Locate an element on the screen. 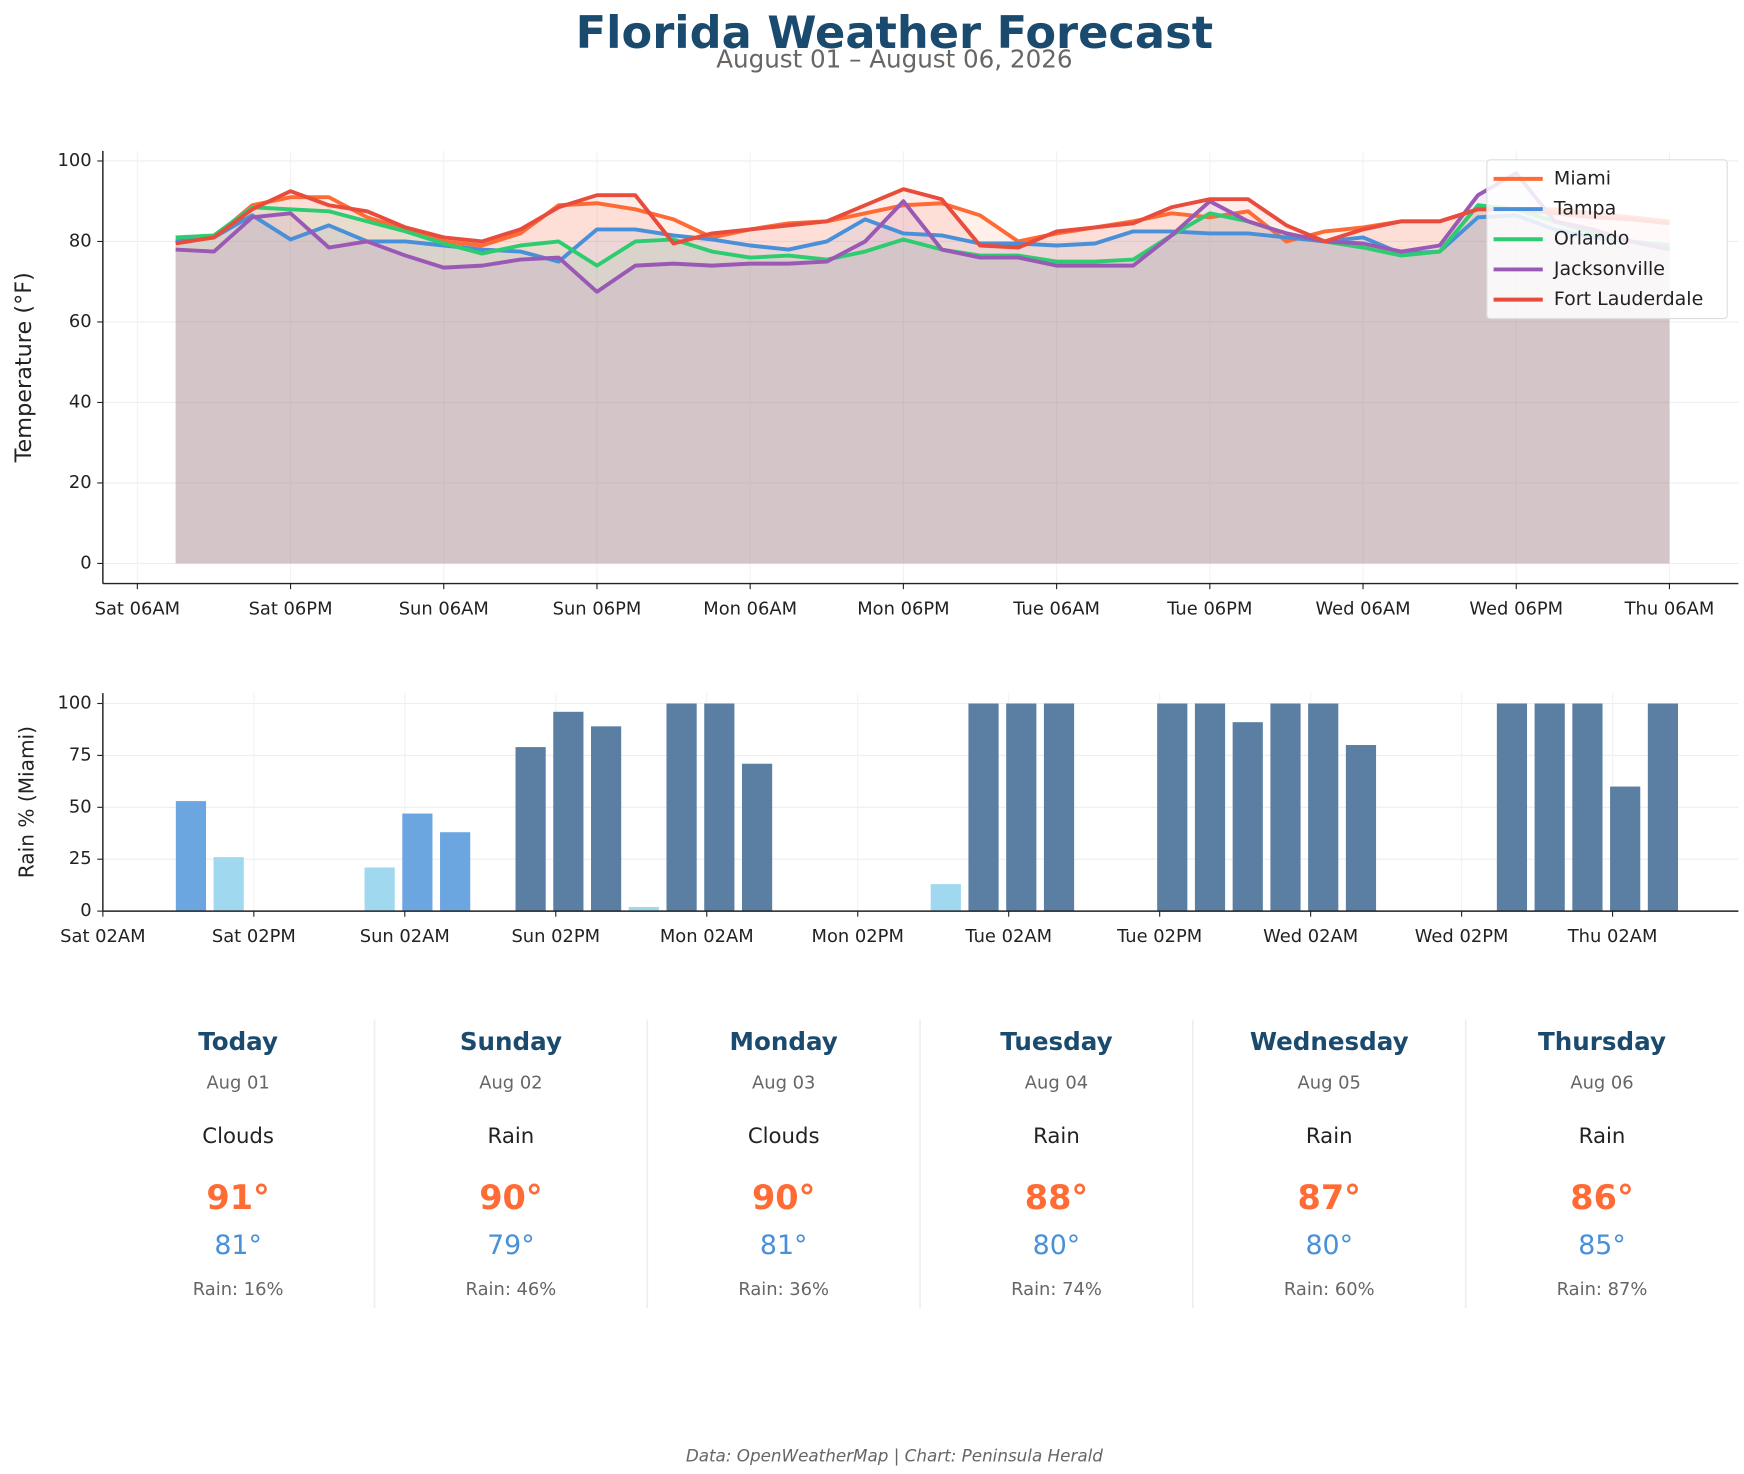  date: Aug 01 is located at coordinates (237, 1082).